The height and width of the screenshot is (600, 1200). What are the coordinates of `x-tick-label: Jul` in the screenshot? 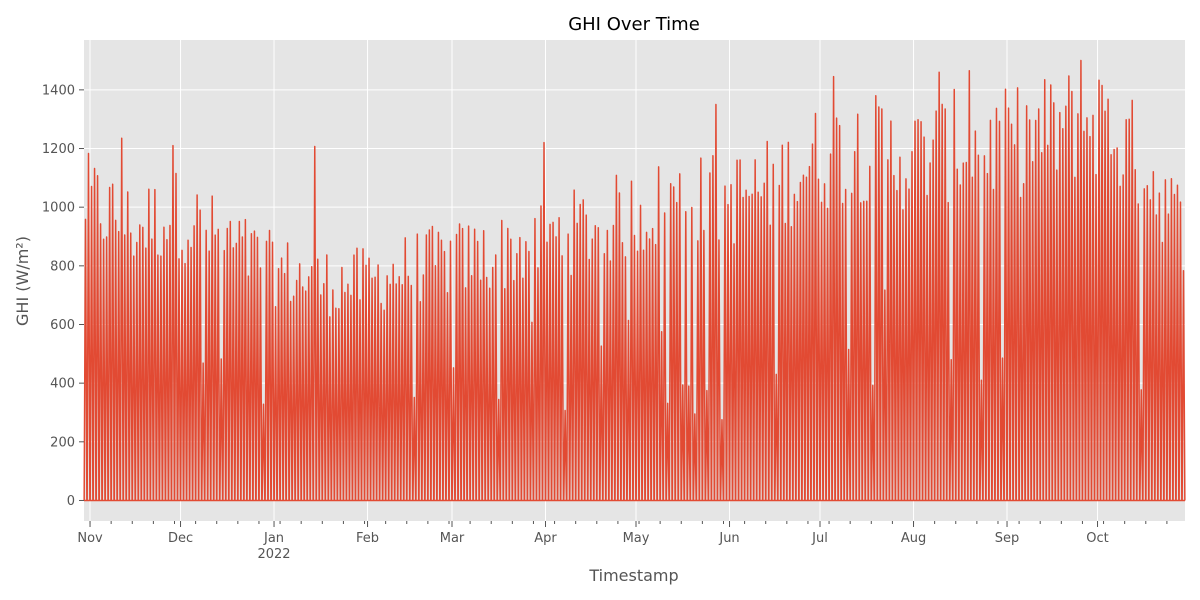 It's located at (819, 538).